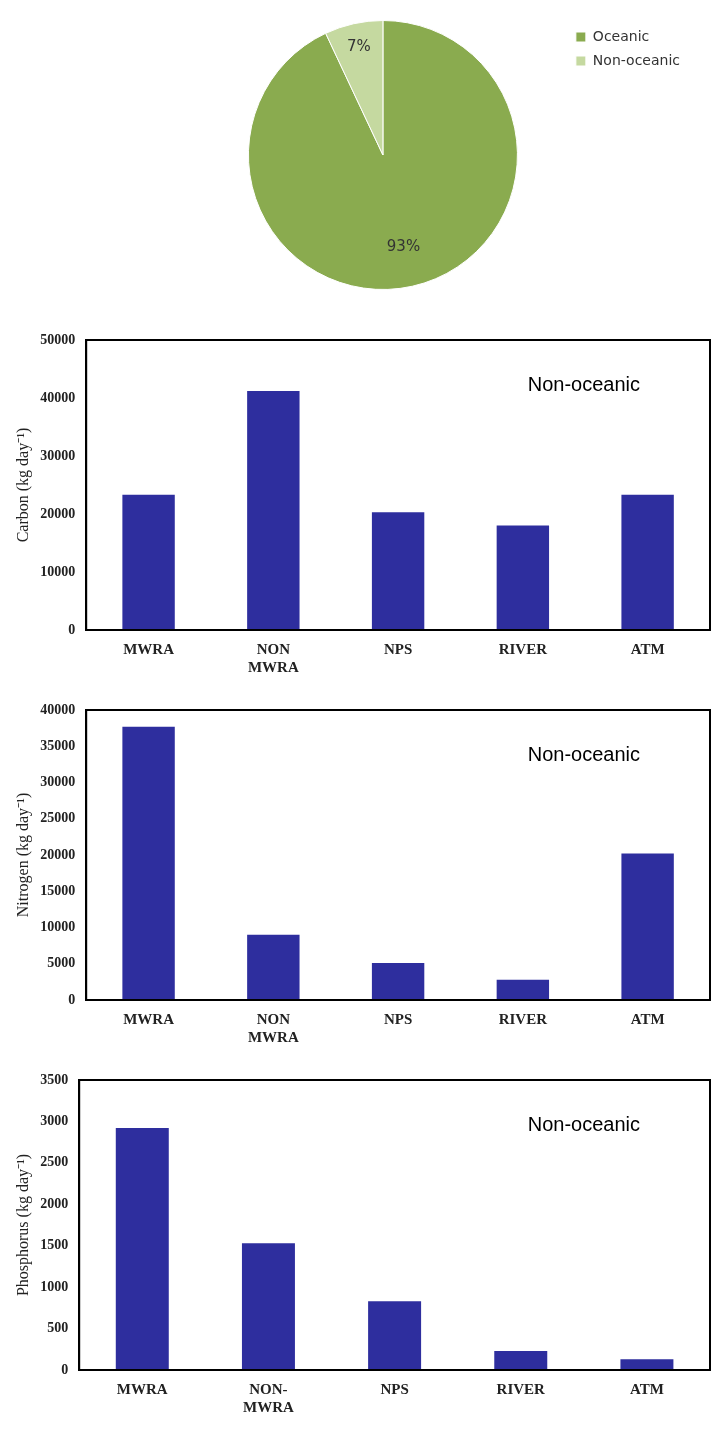 This screenshot has height=1447, width=720. What do you see at coordinates (403, 245) in the screenshot?
I see `data-label: 93%` at bounding box center [403, 245].